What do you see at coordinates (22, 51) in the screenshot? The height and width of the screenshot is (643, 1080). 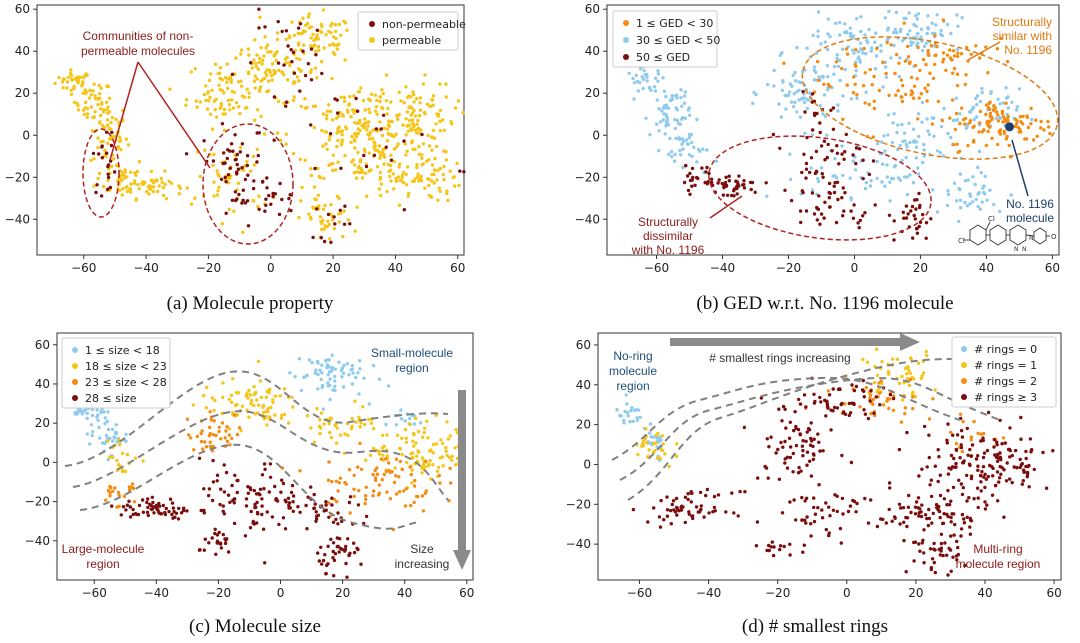 I see `y-tick-label: 40` at bounding box center [22, 51].